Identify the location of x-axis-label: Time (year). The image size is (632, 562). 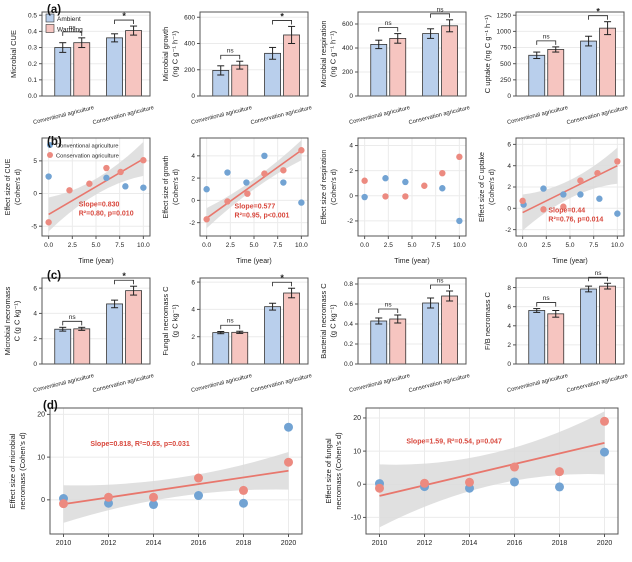
(254, 261).